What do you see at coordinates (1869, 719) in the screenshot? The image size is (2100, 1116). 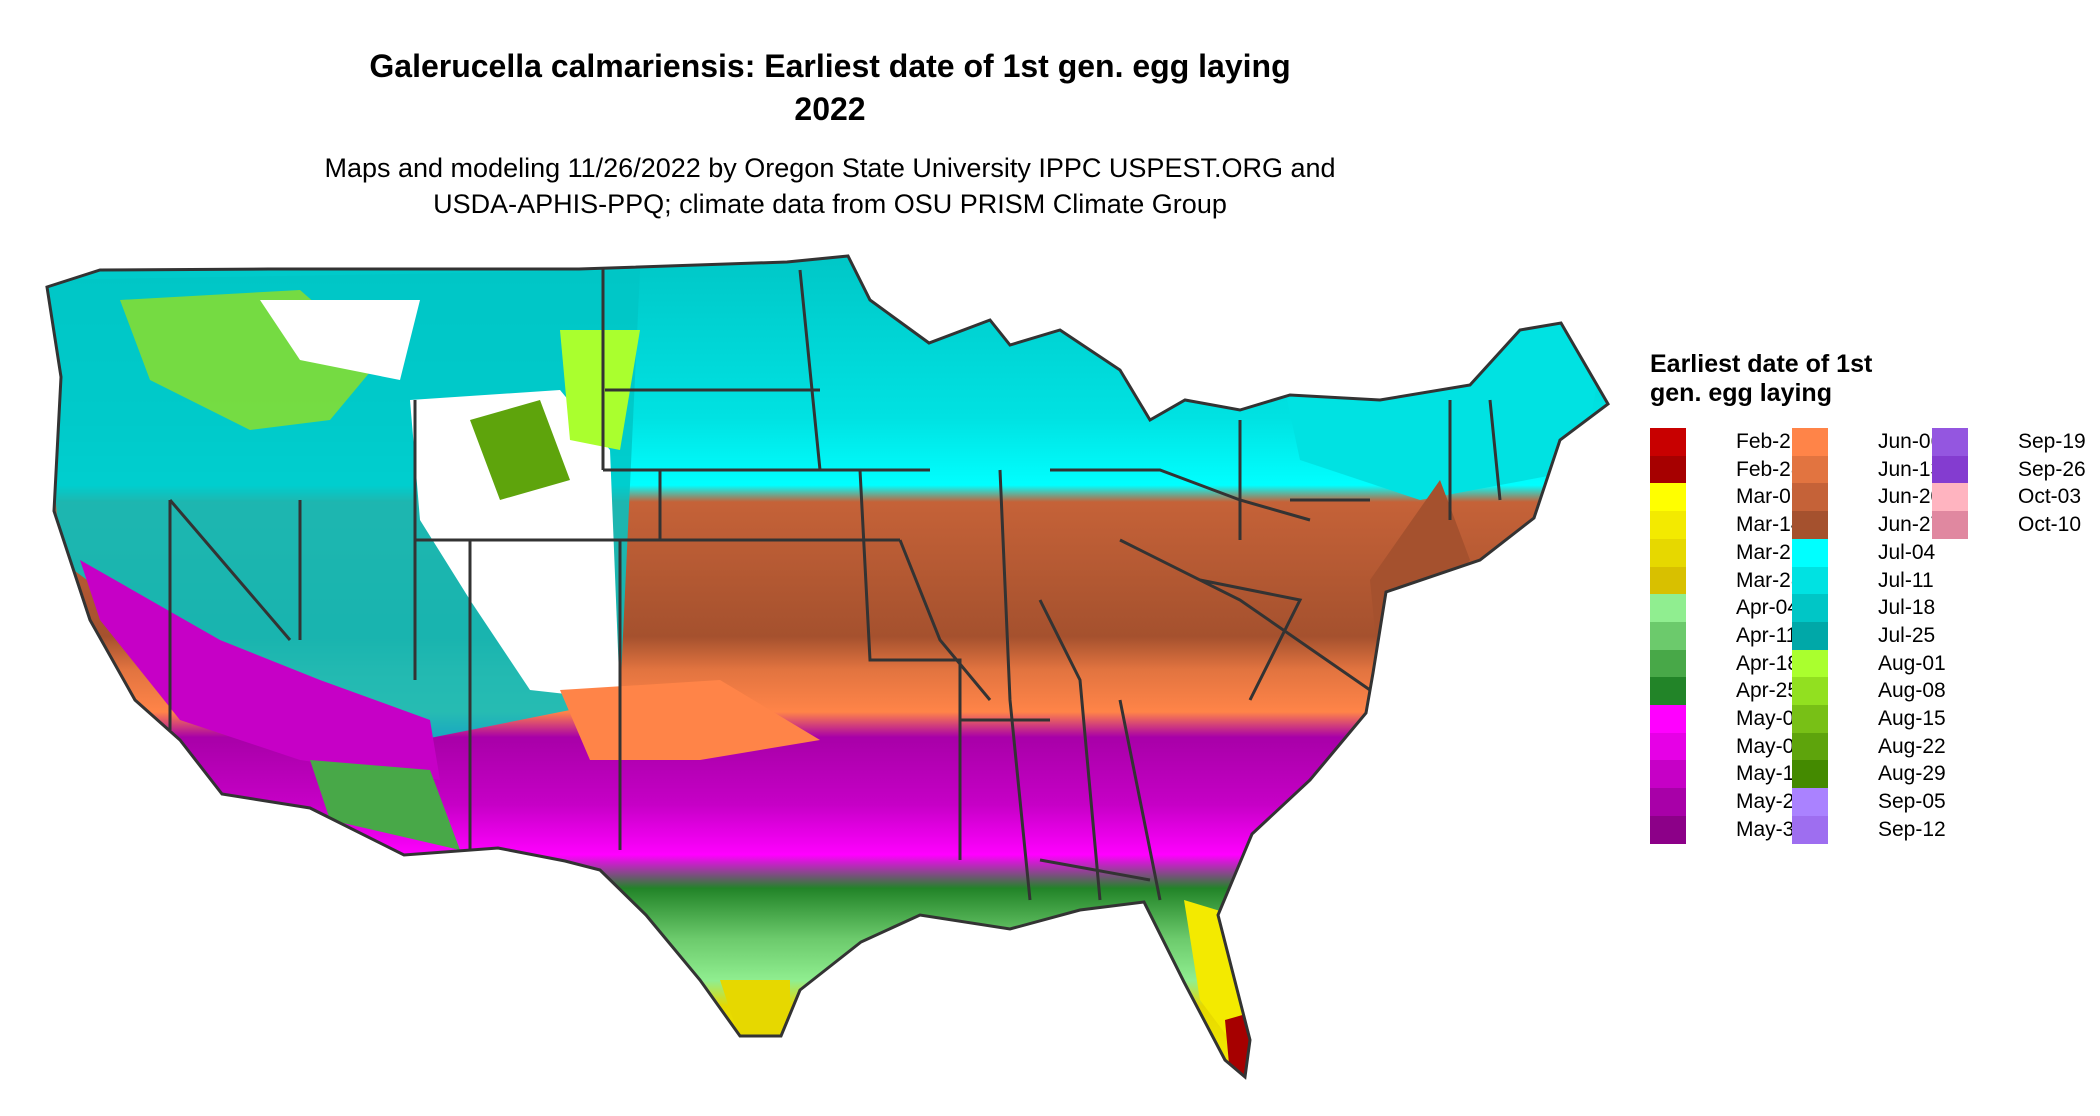 I see `legend-item: Aug-15` at bounding box center [1869, 719].